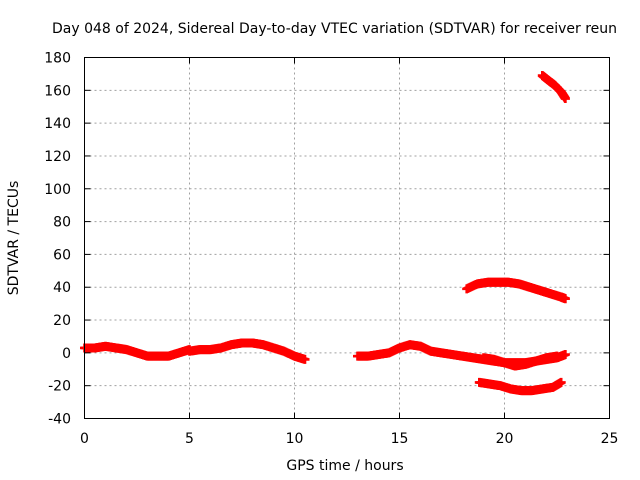 The image size is (640, 480). What do you see at coordinates (57, 239) in the screenshot?
I see `y-axis-tick-labels: -40 -20 0 20 40 60 80 100 120 140 160 180` at bounding box center [57, 239].